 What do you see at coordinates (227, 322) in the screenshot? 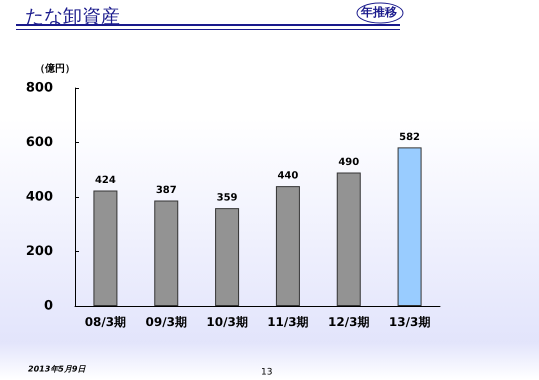
I see `x-tick-label: 10/3期` at bounding box center [227, 322].